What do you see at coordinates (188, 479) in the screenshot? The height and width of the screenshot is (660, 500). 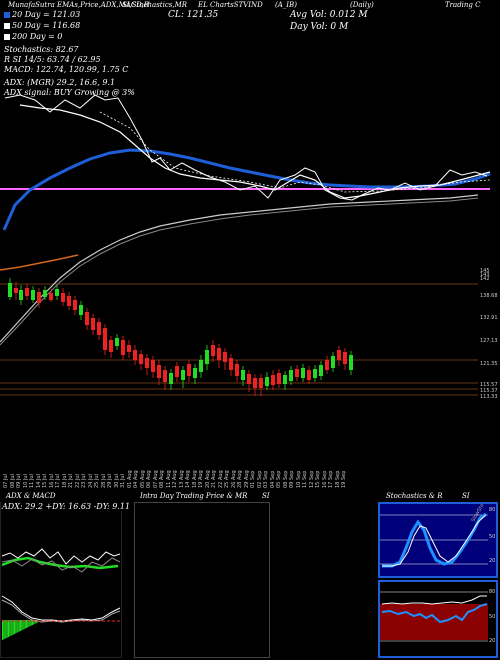 I see `date-tick-label: 14 Aug` at bounding box center [188, 479].